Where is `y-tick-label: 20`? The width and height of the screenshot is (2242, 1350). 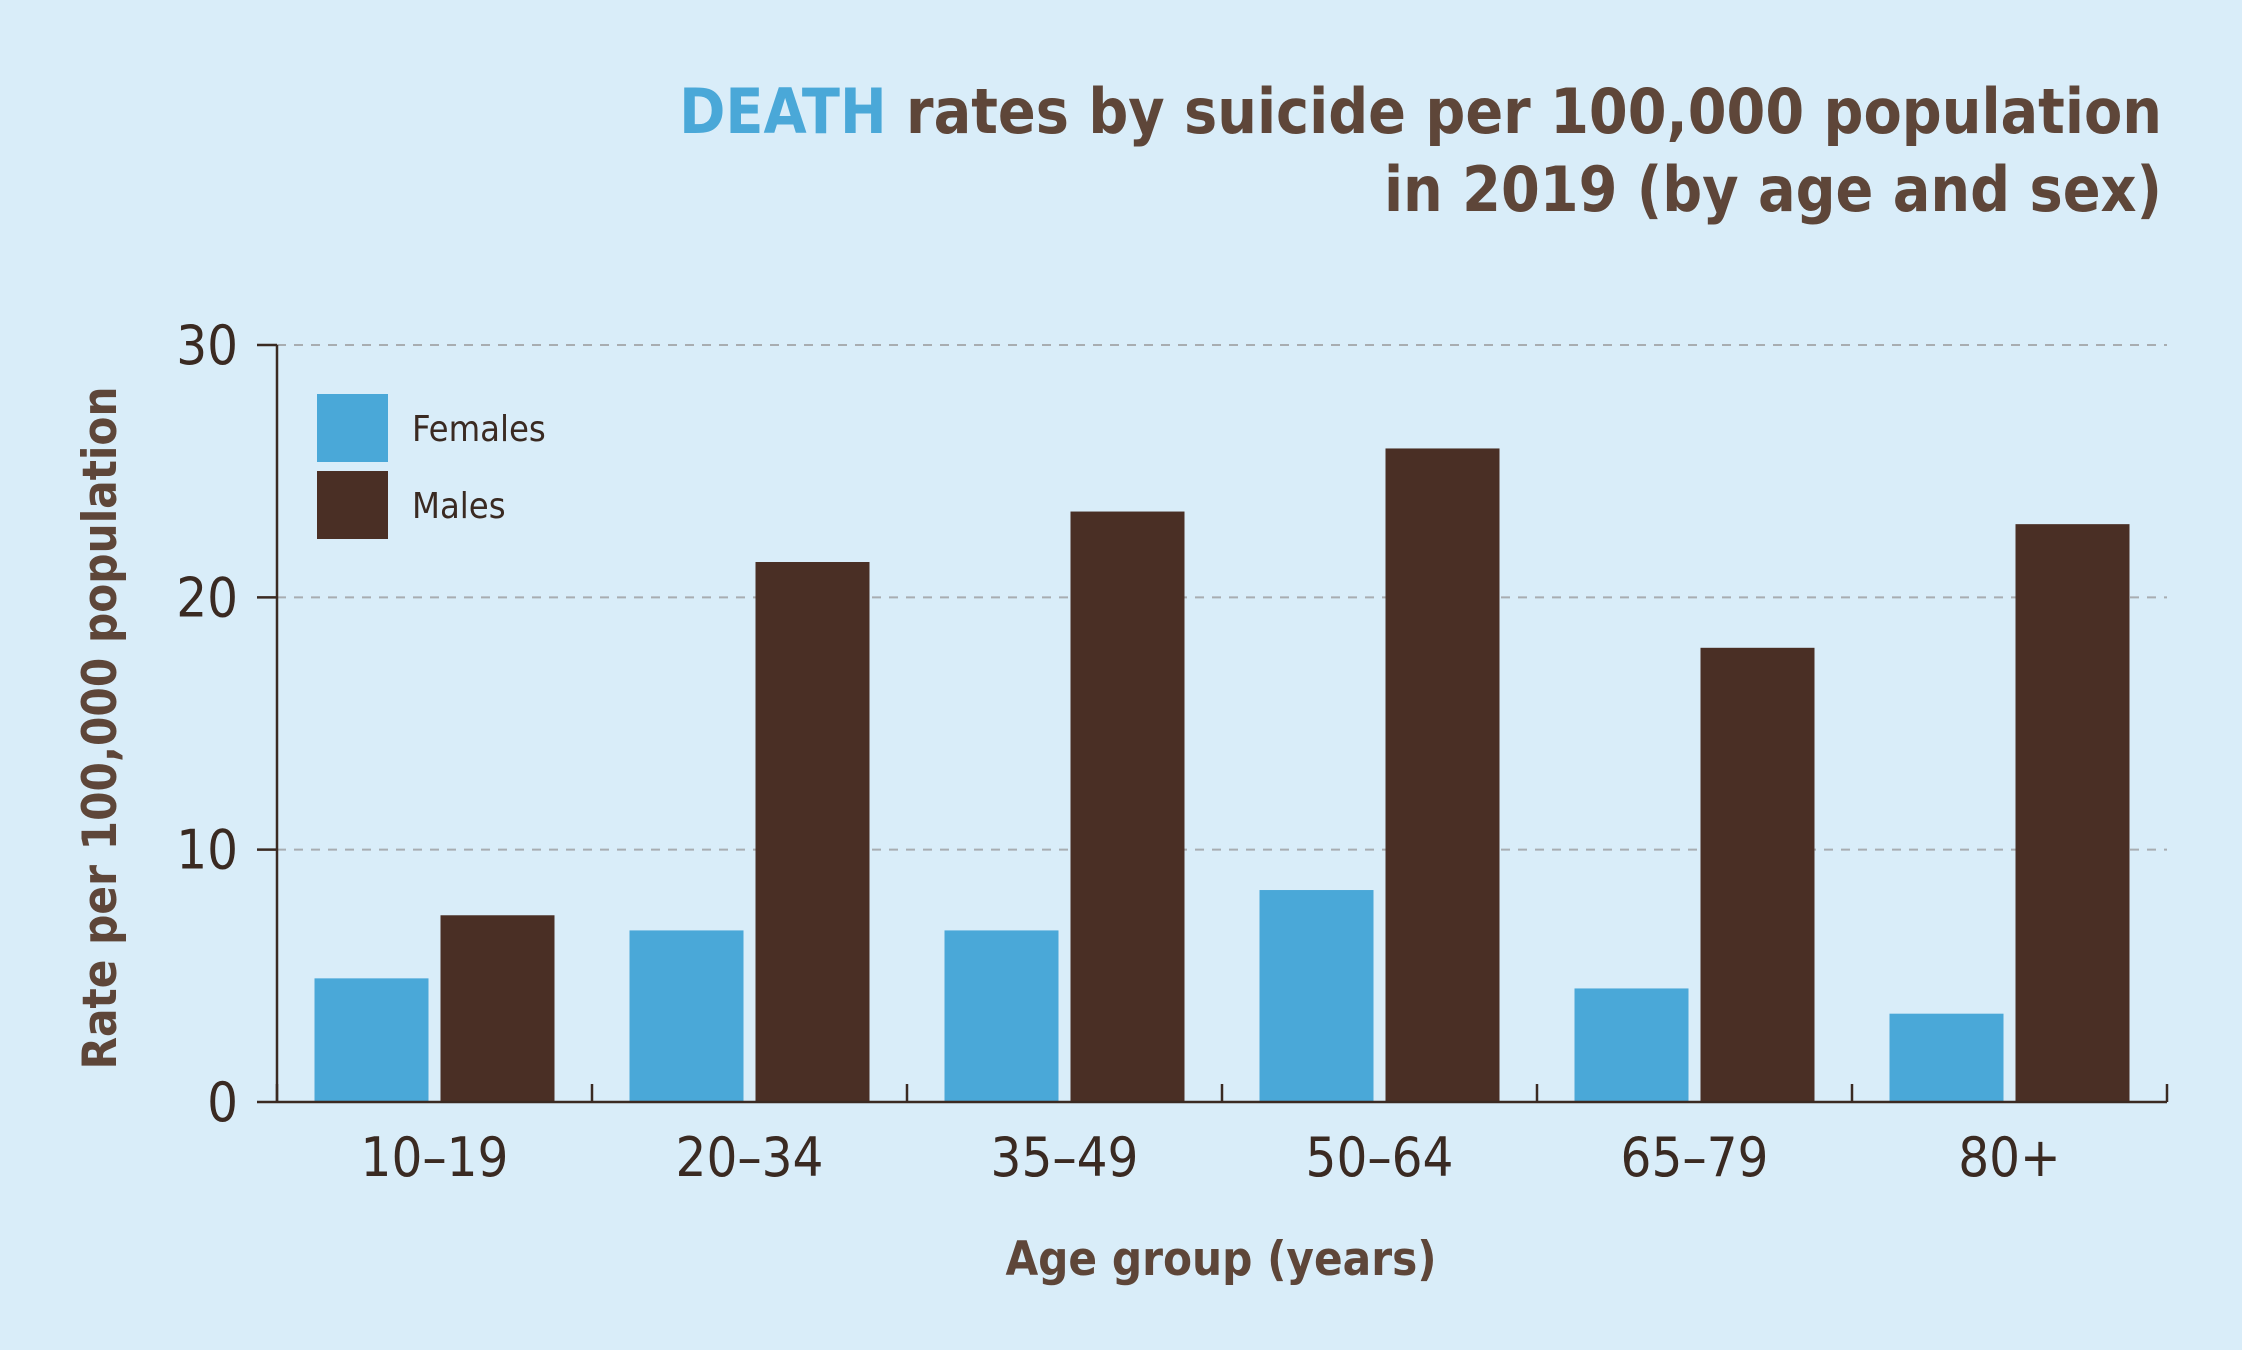
y-tick-label: 20 is located at coordinates (207, 597).